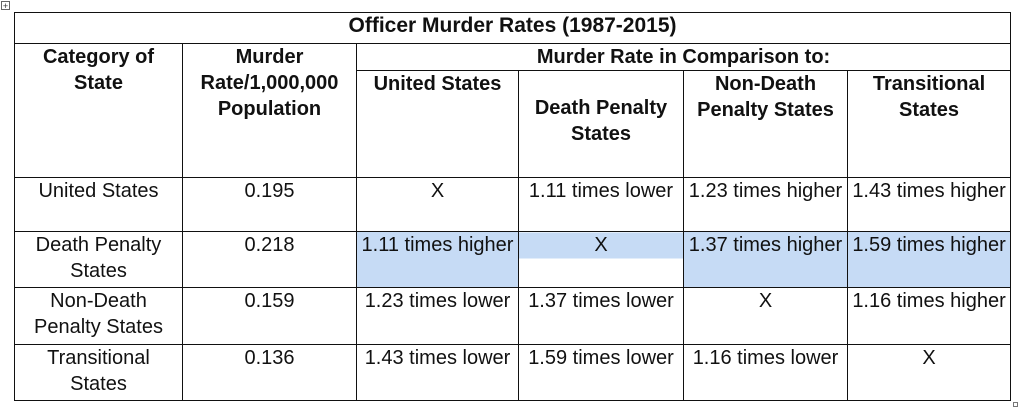 Image resolution: width=1024 pixels, height=413 pixels. Describe the element at coordinates (437, 316) in the screenshot. I see `comparison-cell: 1.23 times lower` at that location.